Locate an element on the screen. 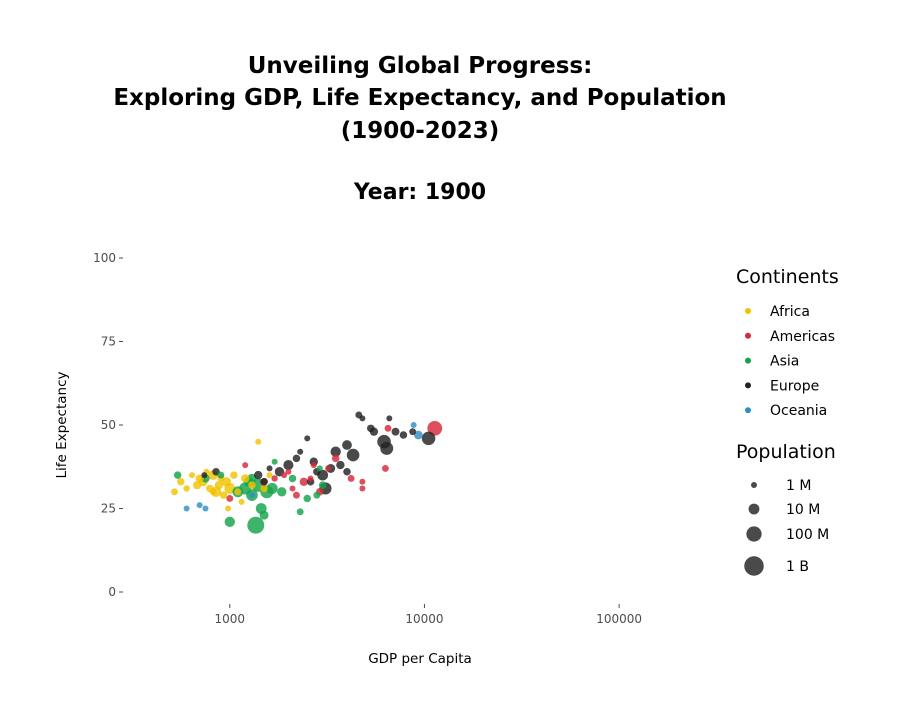  legend-population-title: Population is located at coordinates (786, 452).